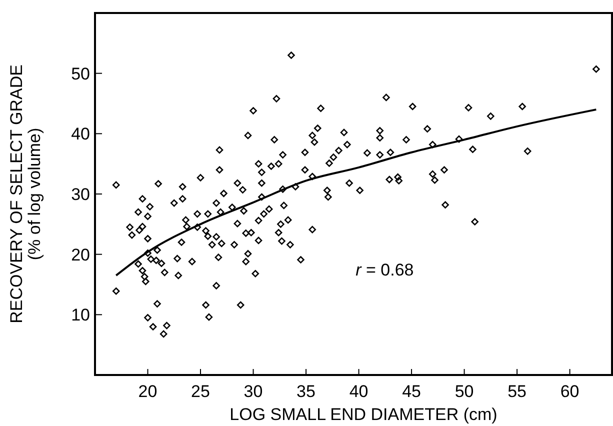 Image resolution: width=613 pixels, height=426 pixels. What do you see at coordinates (464, 391) in the screenshot?
I see `x-tick-label: 50` at bounding box center [464, 391].